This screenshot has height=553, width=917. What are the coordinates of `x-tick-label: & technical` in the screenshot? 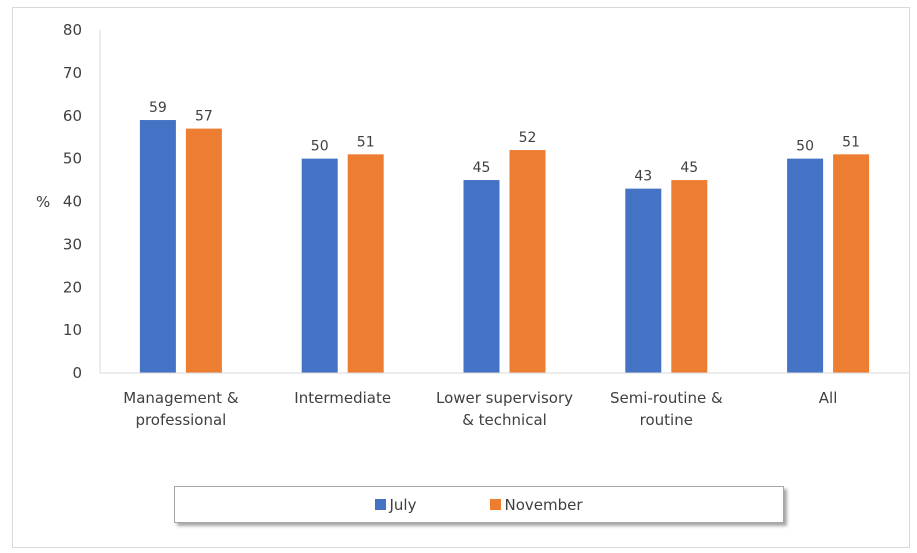 It's located at (504, 420).